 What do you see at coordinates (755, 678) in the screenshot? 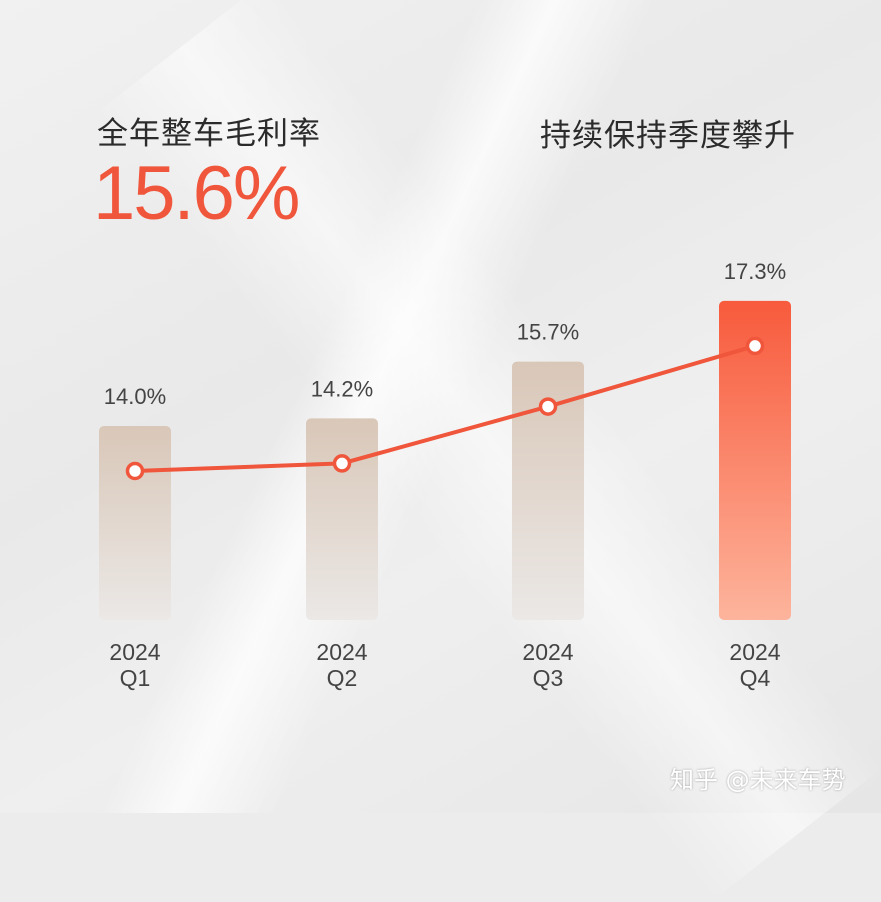
I see `x-tick-quarter-q4: Q4` at bounding box center [755, 678].